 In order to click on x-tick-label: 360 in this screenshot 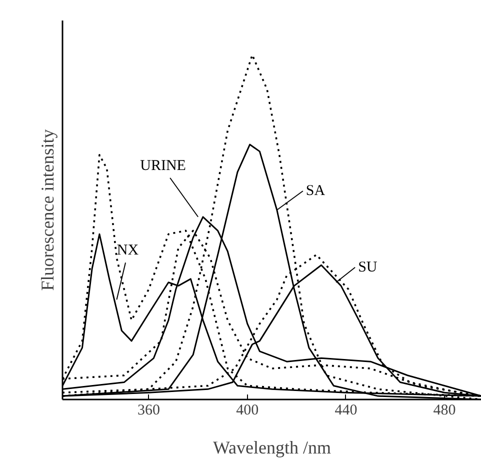, I will do `click(149, 410)`.